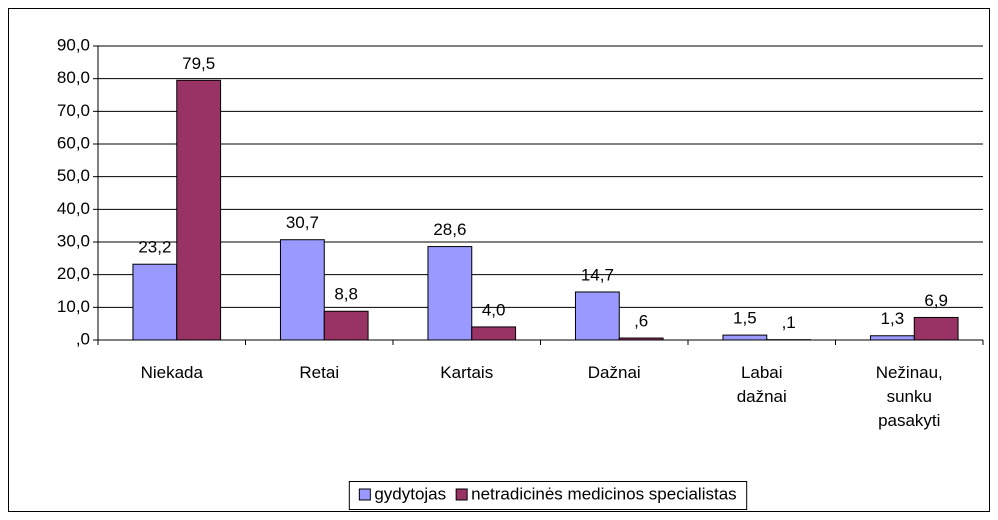  I want to click on x-tick-label-line: Niekada, so click(172, 372).